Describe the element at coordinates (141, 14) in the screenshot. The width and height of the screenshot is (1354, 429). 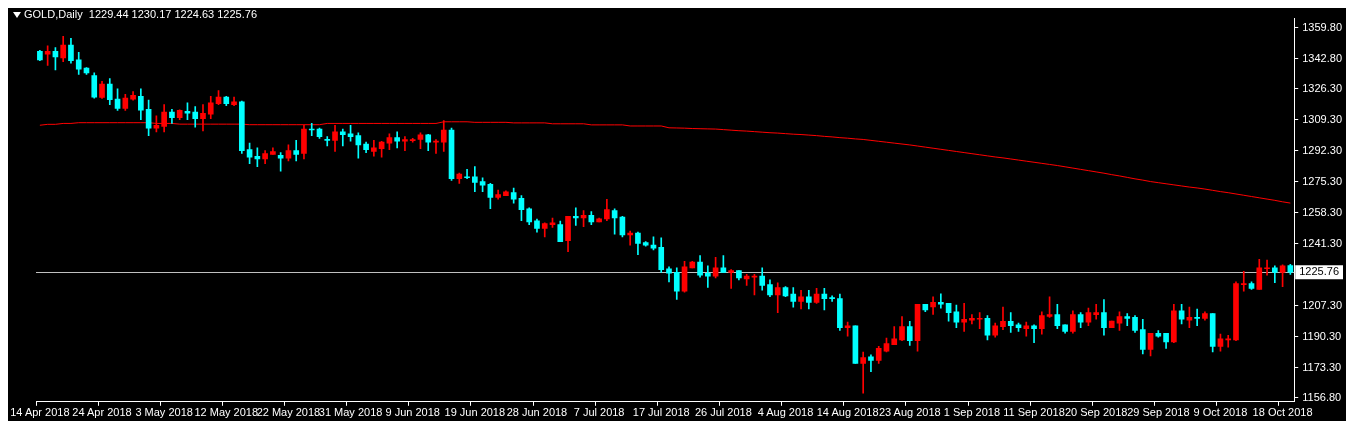
I see `chart-title: GOLD,Daily 1229.44 1230.17 1224.63 1225.76` at that location.